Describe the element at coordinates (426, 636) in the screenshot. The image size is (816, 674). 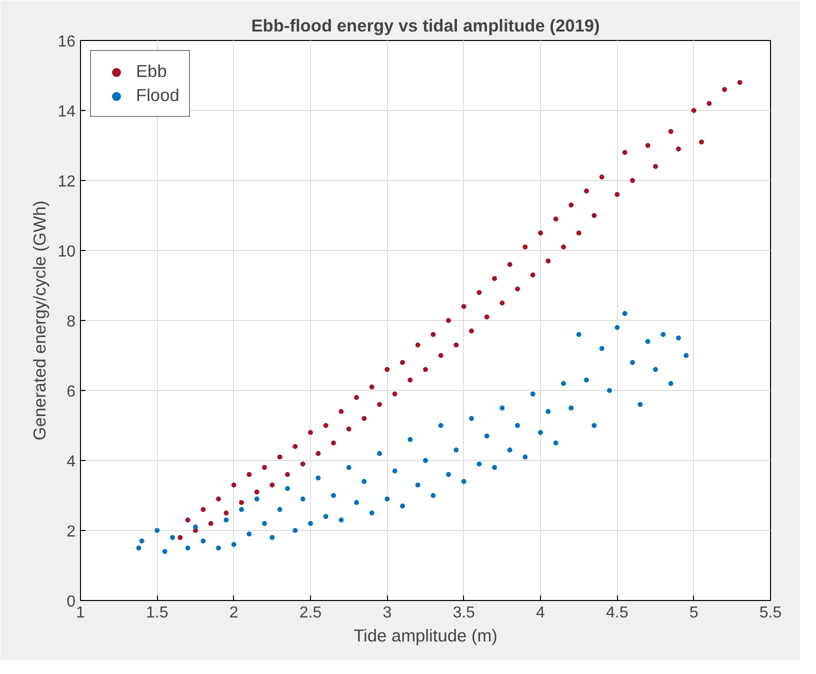
I see `x-axis-title: Tide amplitude (m)` at that location.